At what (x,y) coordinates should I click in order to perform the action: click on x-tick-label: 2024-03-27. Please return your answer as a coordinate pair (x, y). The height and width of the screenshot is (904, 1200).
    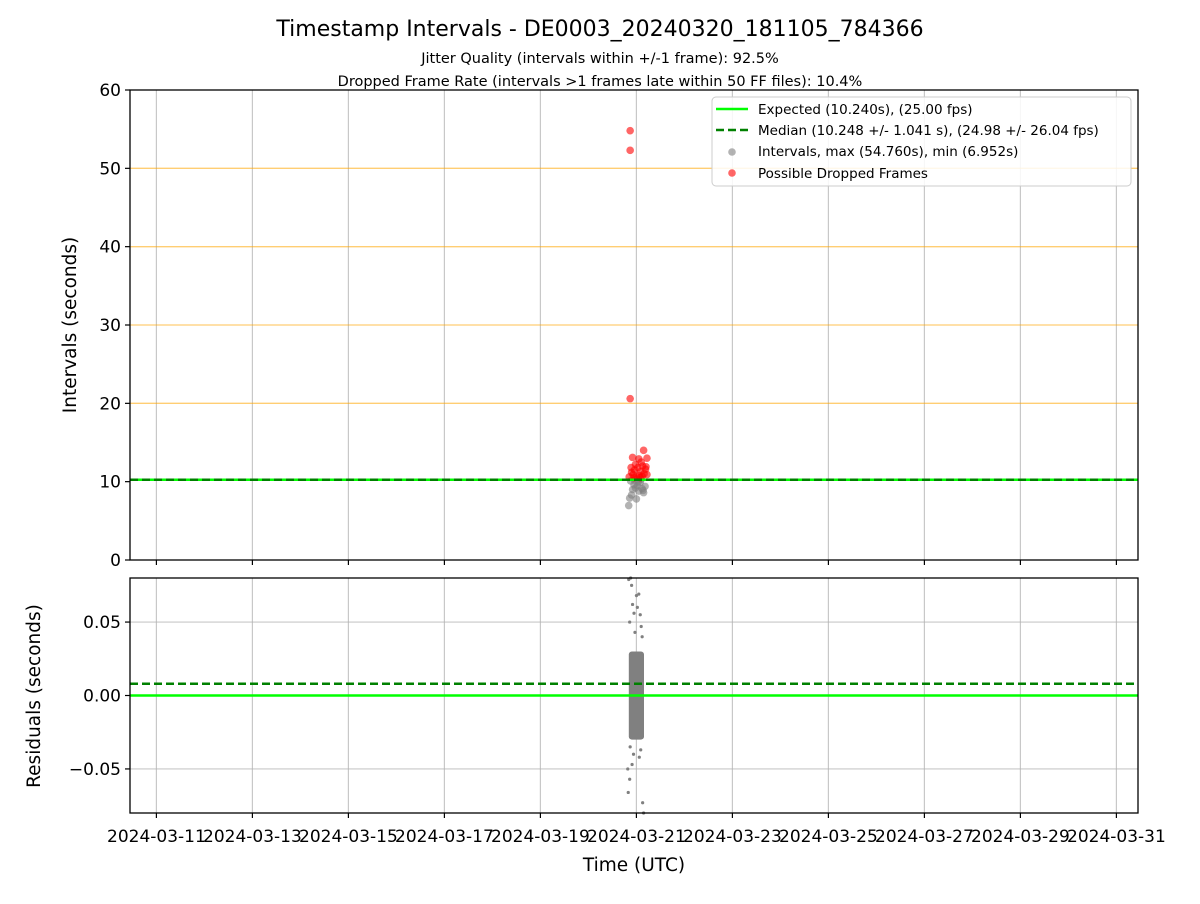
    Looking at the image, I should click on (924, 837).